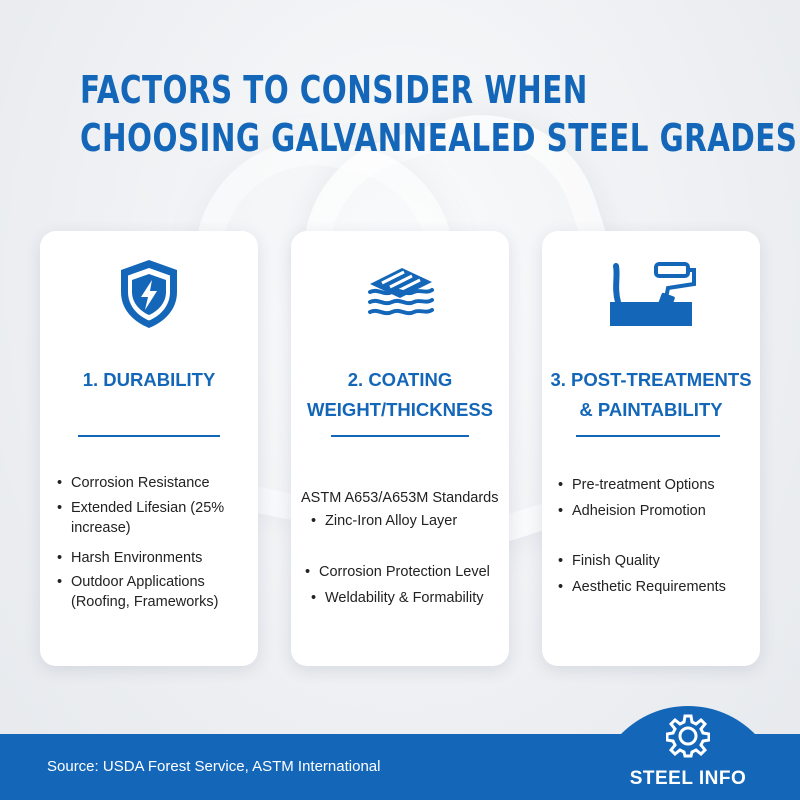  What do you see at coordinates (408, 598) in the screenshot?
I see `list-item: Weldability & Formability` at bounding box center [408, 598].